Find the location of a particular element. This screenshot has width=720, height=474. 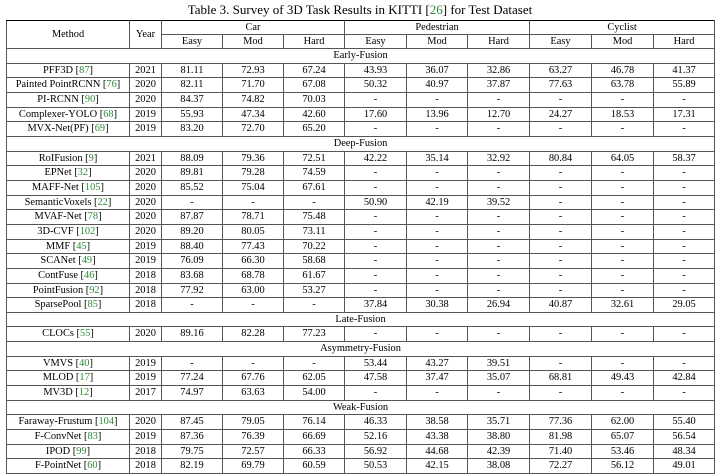

header-year: Year is located at coordinates (145, 34).